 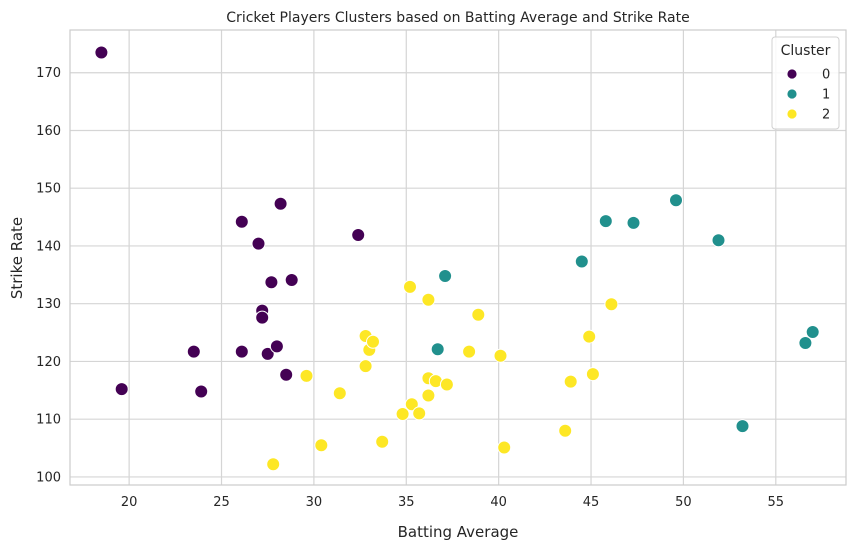 What do you see at coordinates (48, 275) in the screenshot?
I see `y-tick-labels: 100 110 120 130 140 150 160 170` at bounding box center [48, 275].